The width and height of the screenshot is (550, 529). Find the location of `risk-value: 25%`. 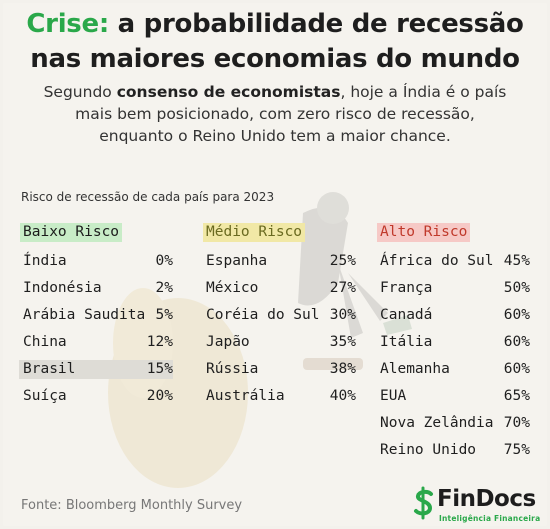

risk-value: 25% is located at coordinates (342, 261).